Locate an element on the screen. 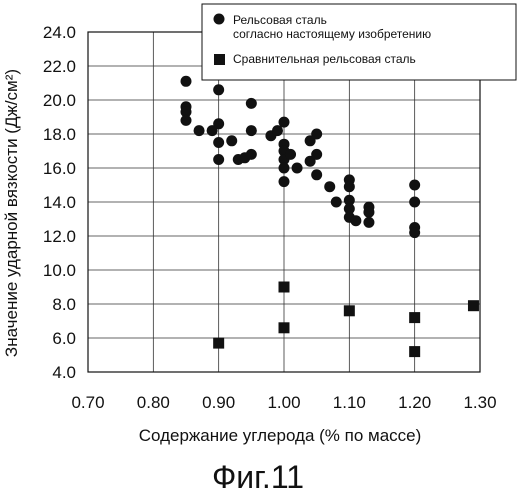  x-tick-label: 0.90 is located at coordinates (218, 402).